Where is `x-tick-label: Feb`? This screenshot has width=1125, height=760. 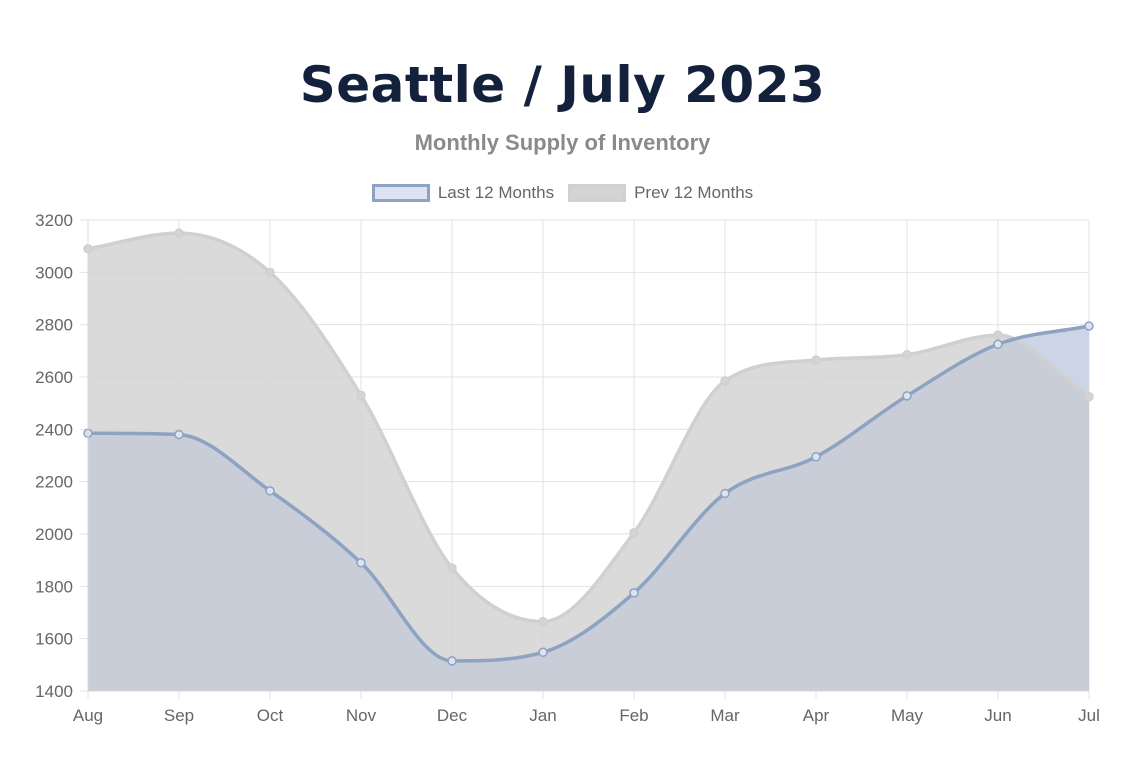 x-tick-label: Feb is located at coordinates (633, 715).